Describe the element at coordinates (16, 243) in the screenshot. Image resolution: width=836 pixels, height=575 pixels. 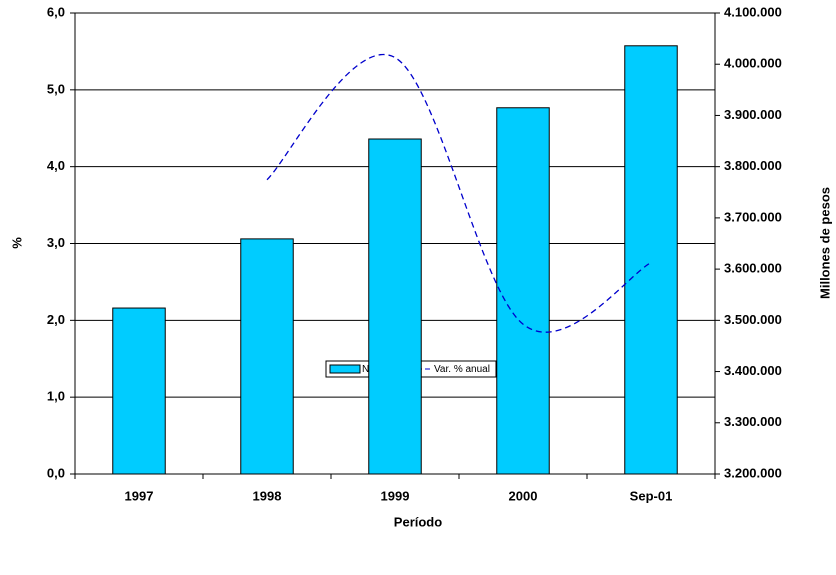
I see `y-axis-label: %` at that location.